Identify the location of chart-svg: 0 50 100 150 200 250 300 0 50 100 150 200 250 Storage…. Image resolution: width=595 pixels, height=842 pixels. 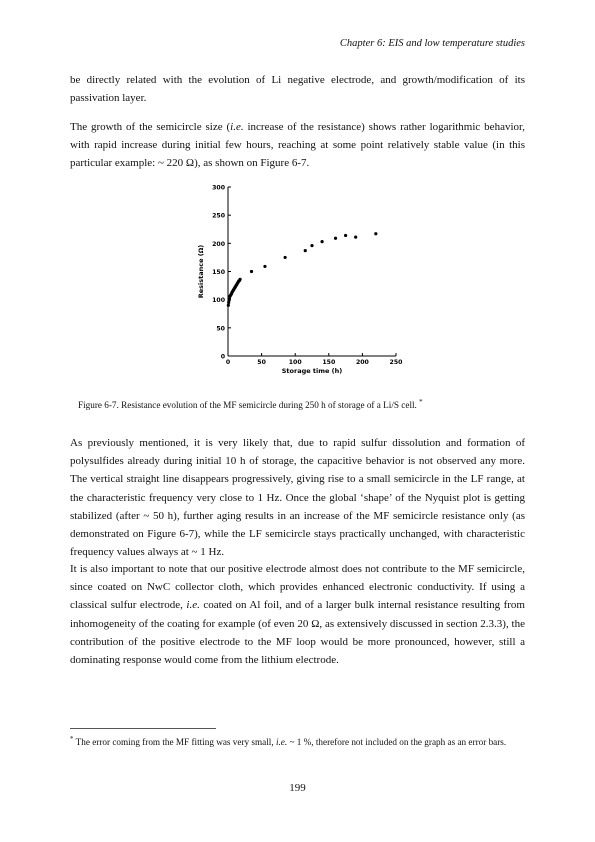
(300, 280).